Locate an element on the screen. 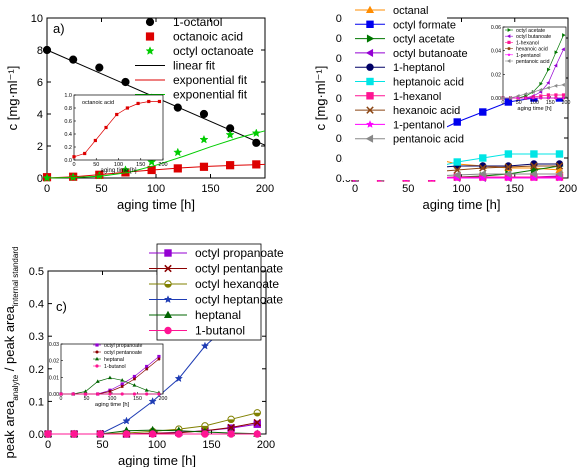 The width and height of the screenshot is (579, 467). legend-label: octanal is located at coordinates (410, 11).